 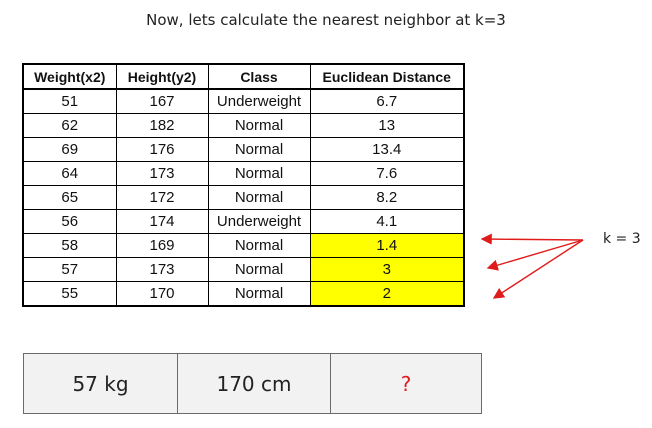 What do you see at coordinates (162, 125) in the screenshot?
I see `height-cell: 182` at bounding box center [162, 125].